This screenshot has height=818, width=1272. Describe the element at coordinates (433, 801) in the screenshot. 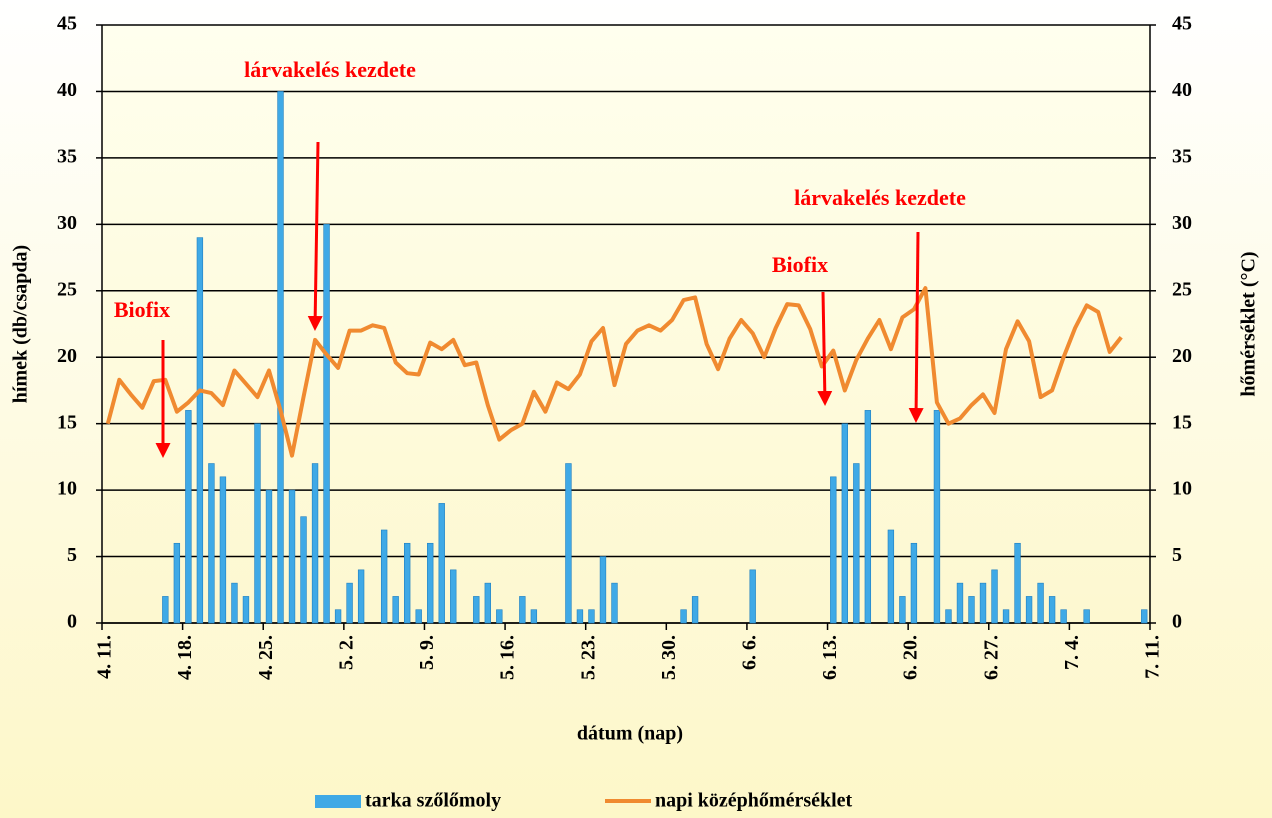

I see `legend-label: tarka szőlőmoly` at that location.